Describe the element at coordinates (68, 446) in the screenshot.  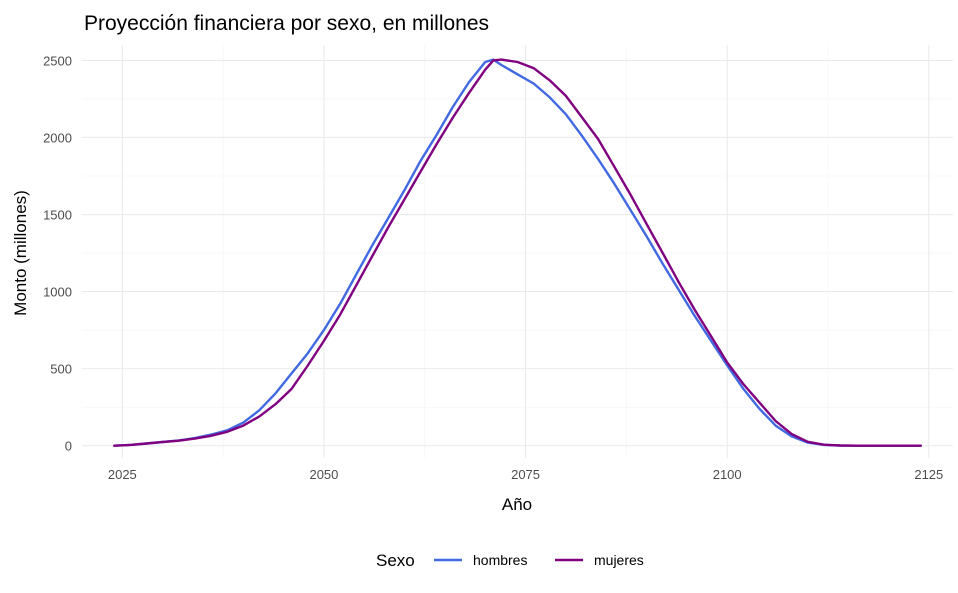
I see `y-tick-label: 0` at that location.